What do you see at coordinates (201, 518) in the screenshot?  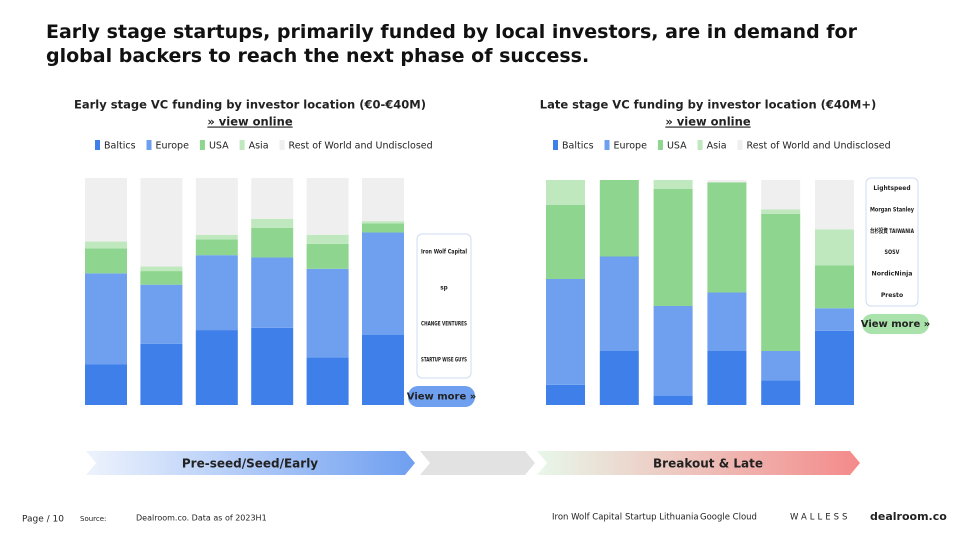 I see `source: Dealroom.co. Data as of 2023H1` at bounding box center [201, 518].